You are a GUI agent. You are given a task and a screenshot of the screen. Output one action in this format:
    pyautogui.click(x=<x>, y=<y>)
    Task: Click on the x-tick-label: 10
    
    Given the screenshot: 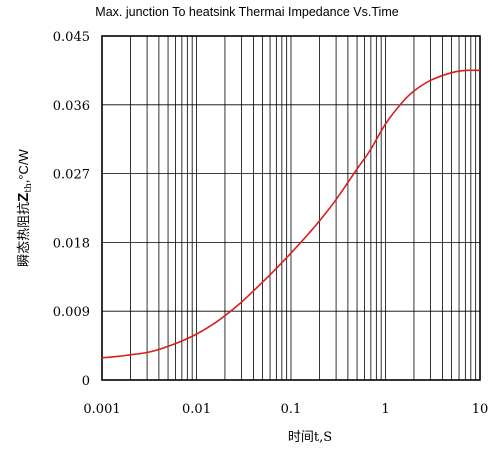 What is the action you would take?
    pyautogui.click(x=480, y=409)
    